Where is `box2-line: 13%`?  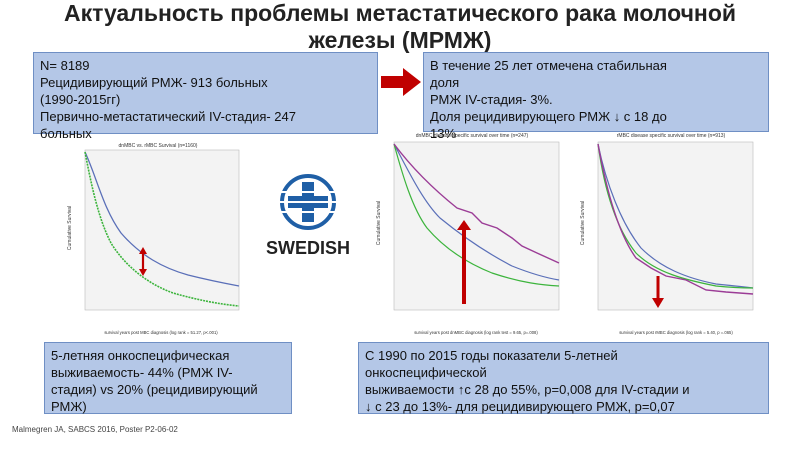 box2-line: 13% is located at coordinates (443, 133).